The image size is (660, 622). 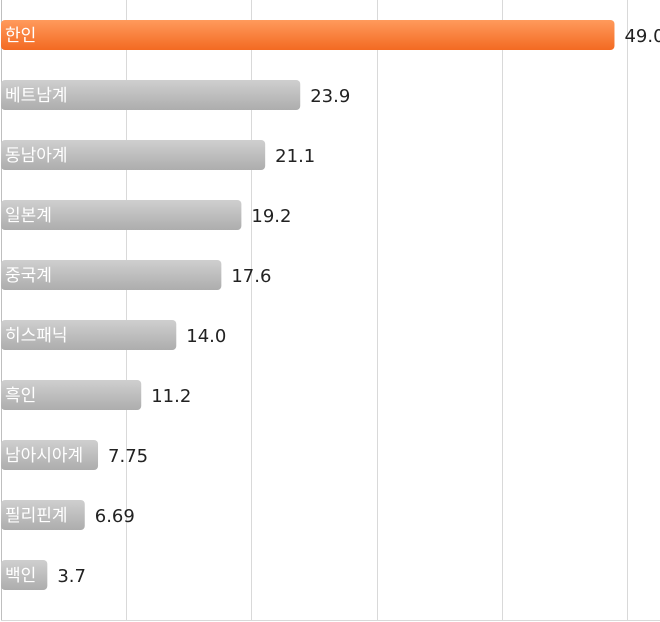 What do you see at coordinates (44, 456) in the screenshot?
I see `category-label: 남아시아계` at bounding box center [44, 456].